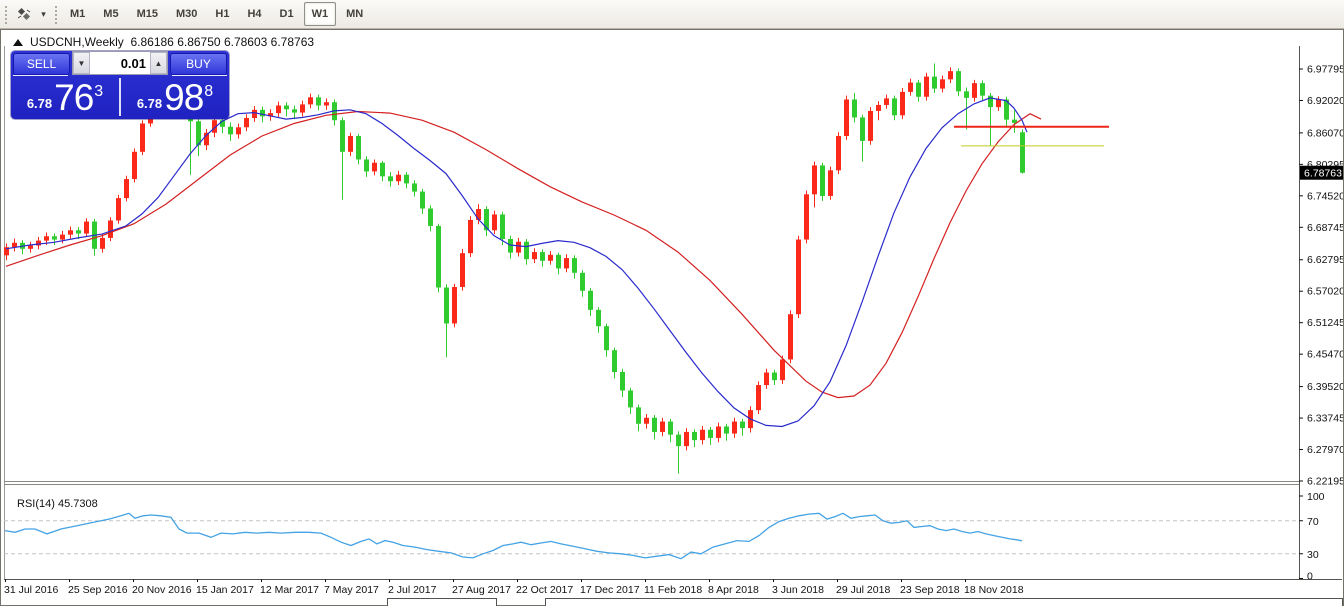 The width and height of the screenshot is (1344, 606). What do you see at coordinates (1325, 419) in the screenshot?
I see `svg-text: 6.33745` at bounding box center [1325, 419].